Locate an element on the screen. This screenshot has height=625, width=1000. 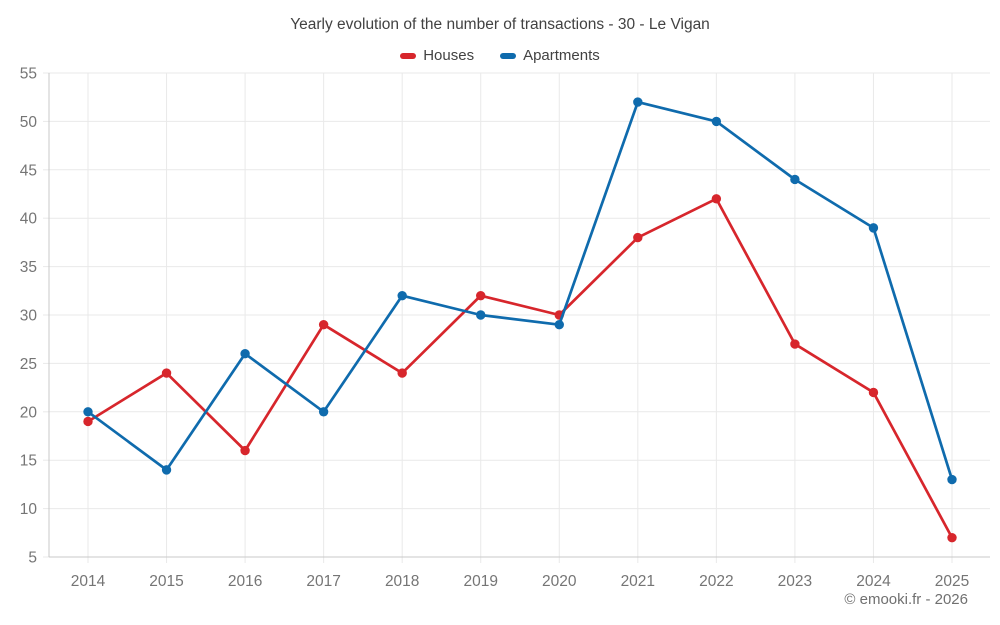
y-axis-label: 10 is located at coordinates (29, 509).